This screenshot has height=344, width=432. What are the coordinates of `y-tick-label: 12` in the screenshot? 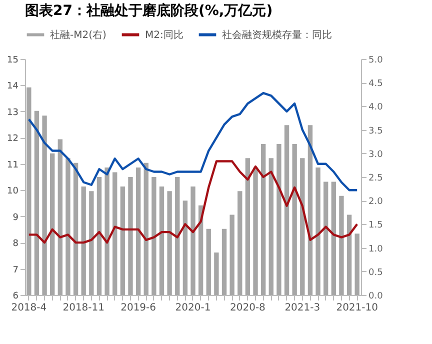 It's located at (12, 139).